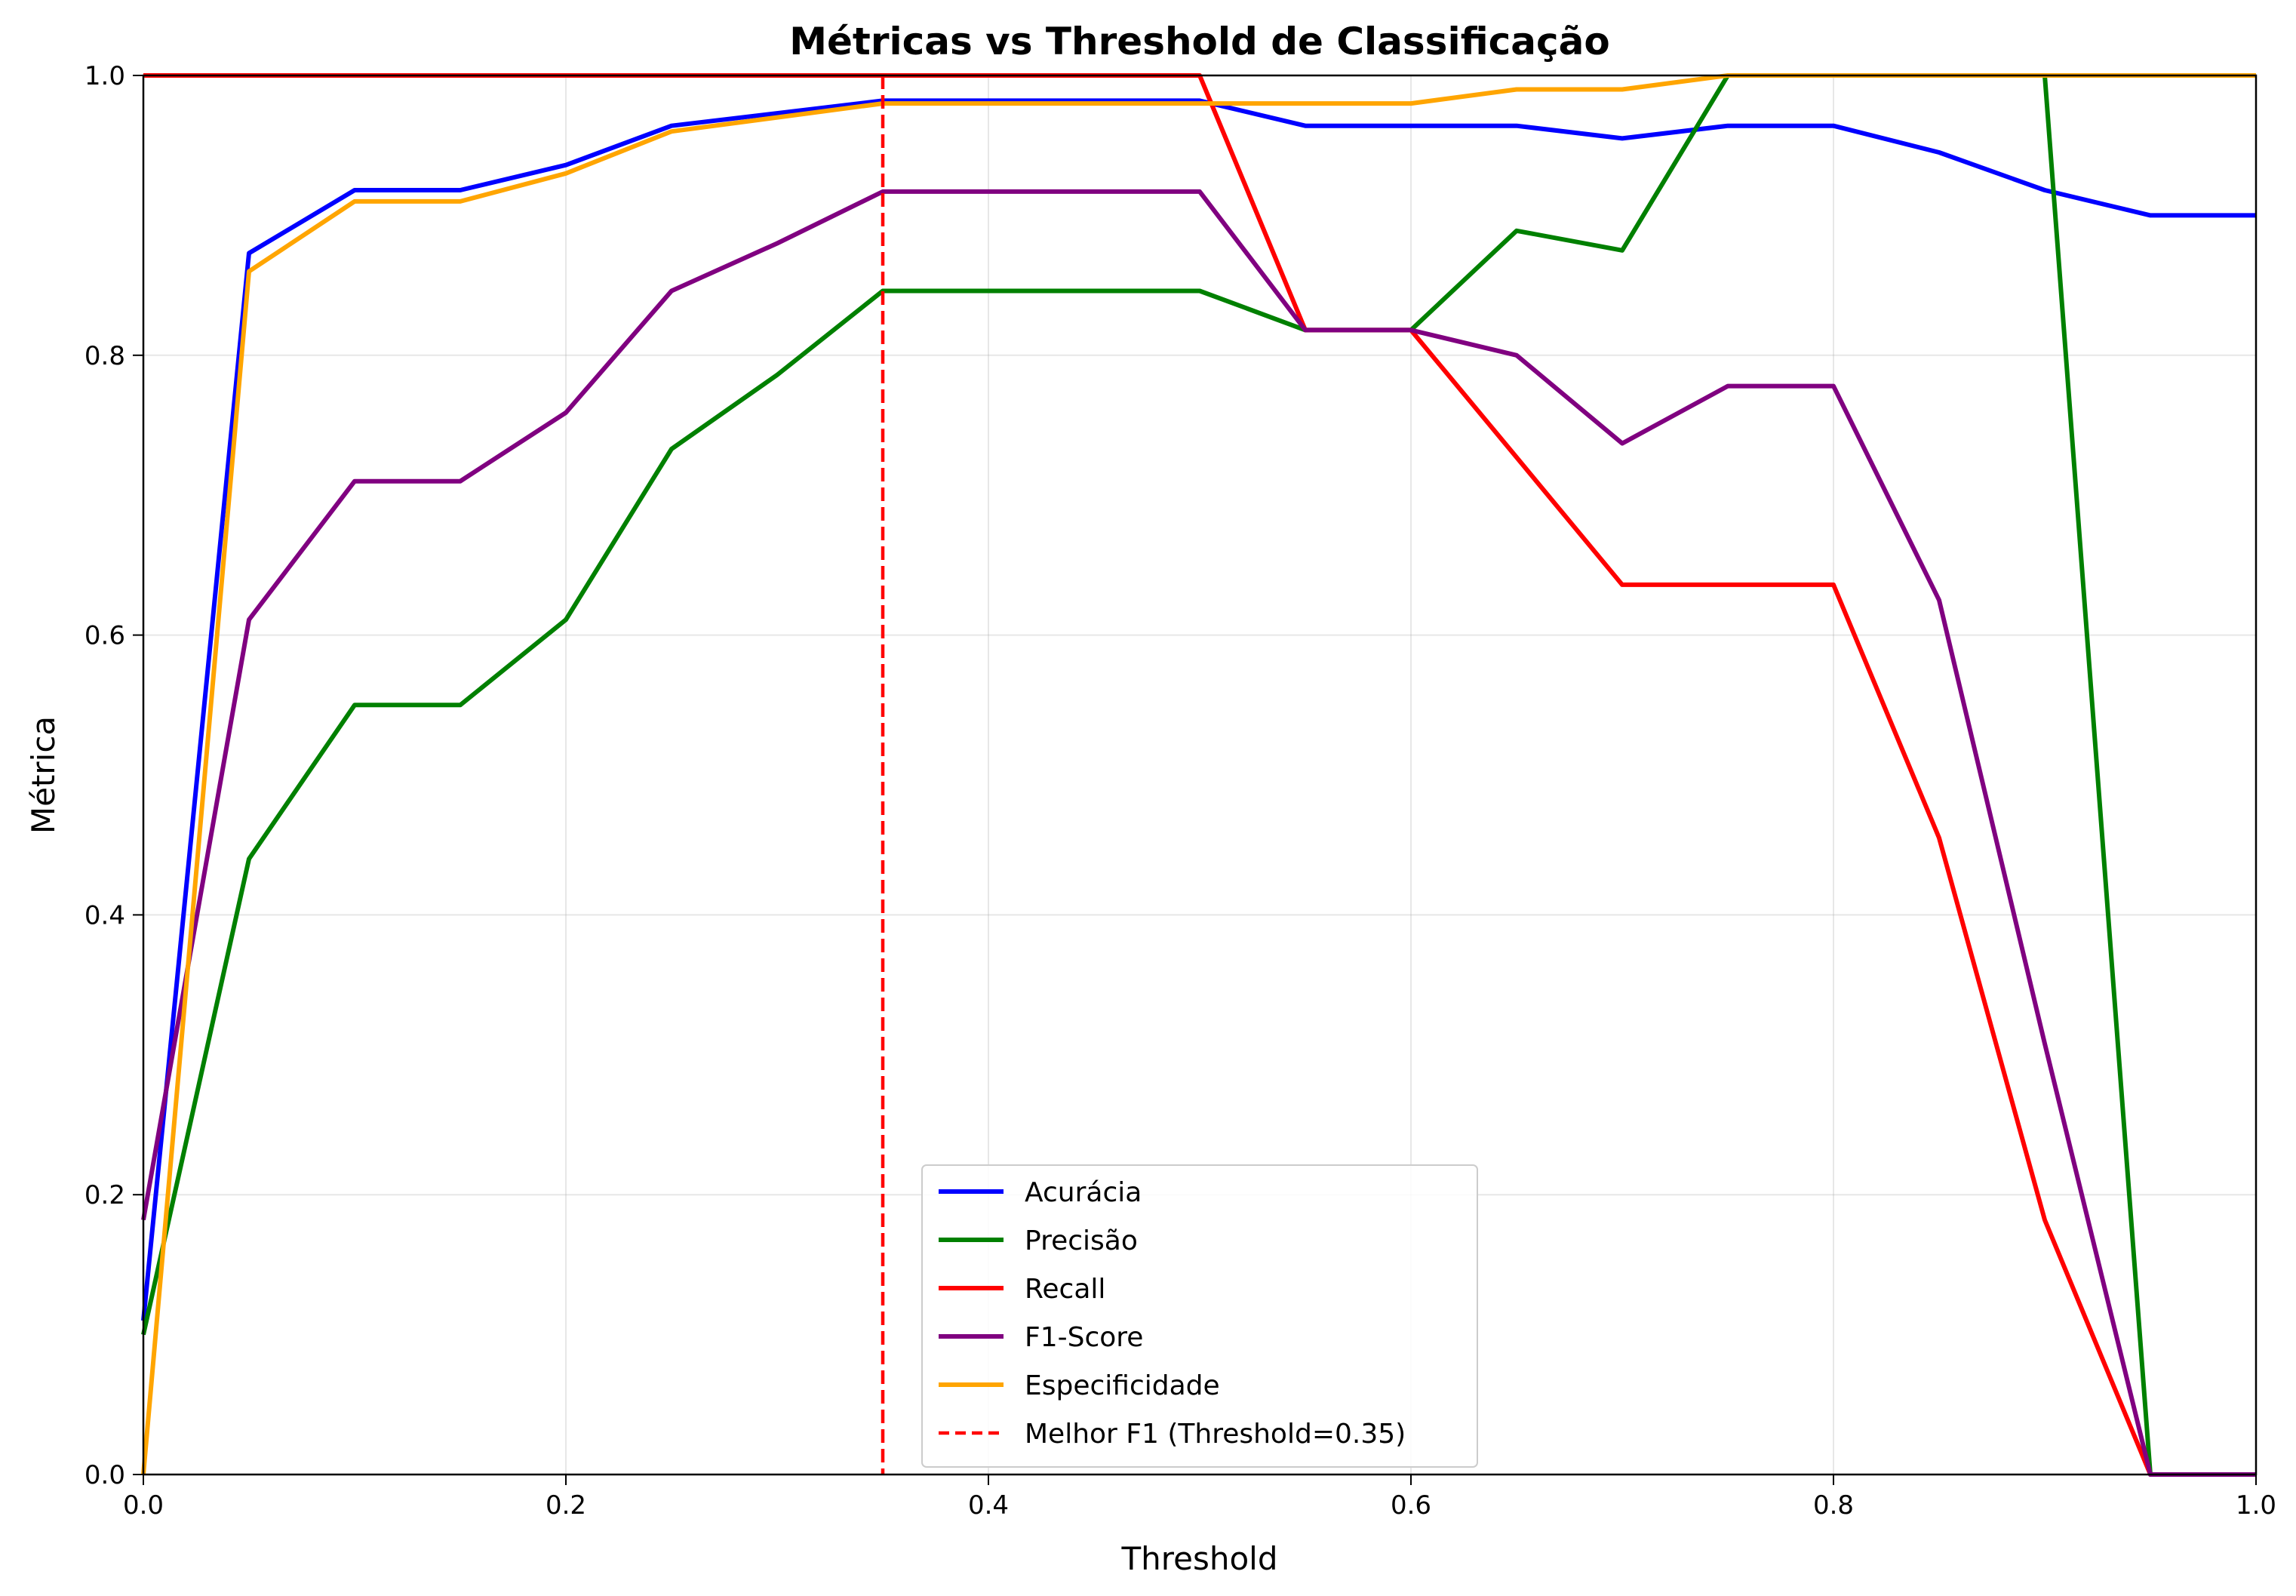  Describe the element at coordinates (988, 1505) in the screenshot. I see `x-tick-label: 0.4` at that location.